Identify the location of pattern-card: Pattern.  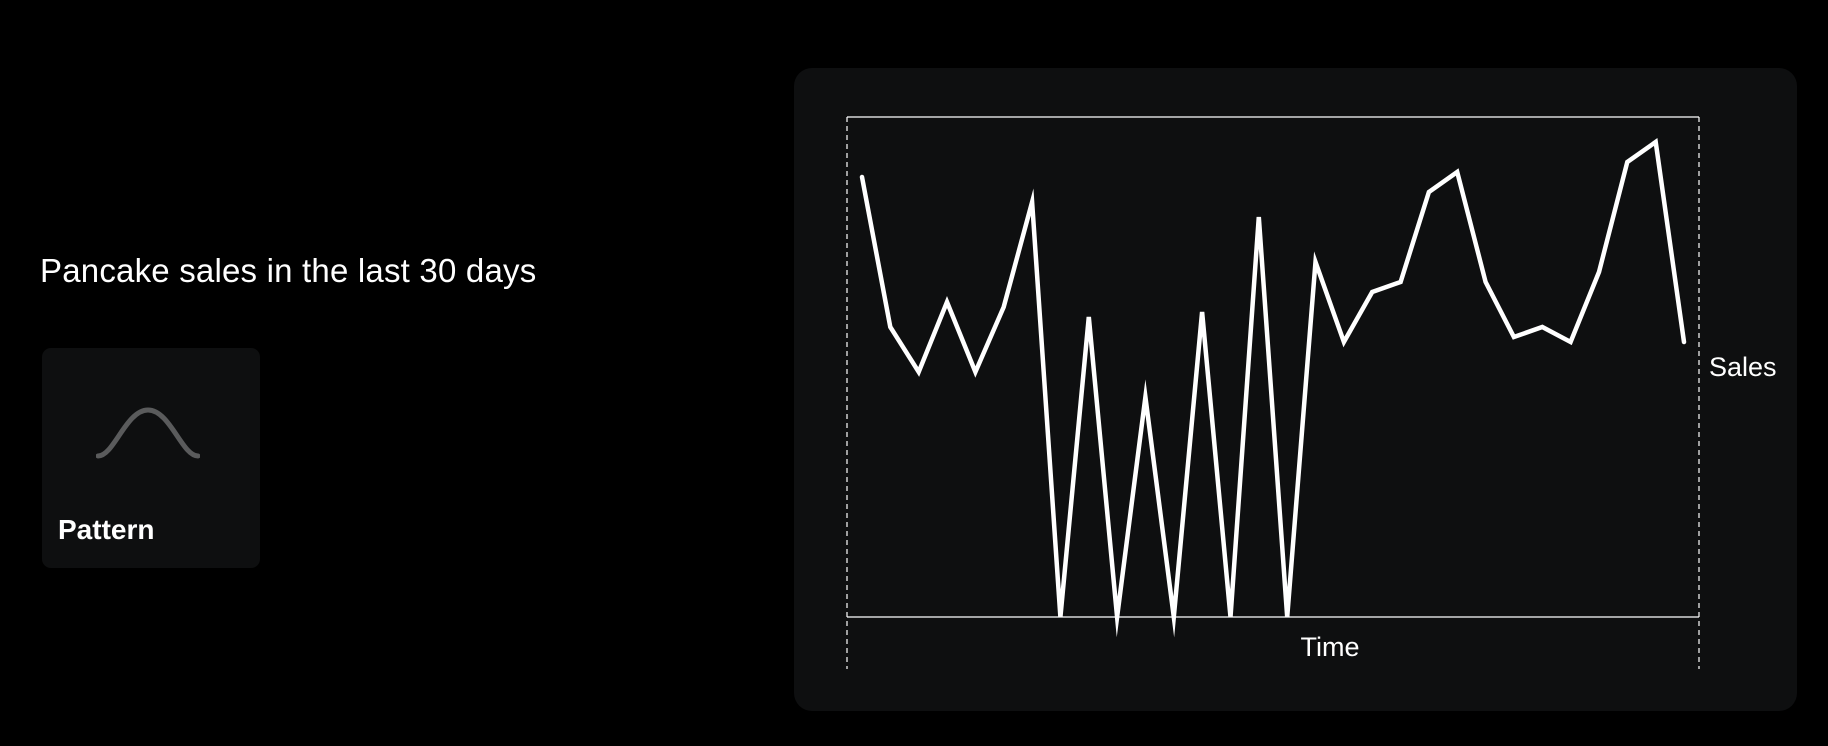
(151, 458).